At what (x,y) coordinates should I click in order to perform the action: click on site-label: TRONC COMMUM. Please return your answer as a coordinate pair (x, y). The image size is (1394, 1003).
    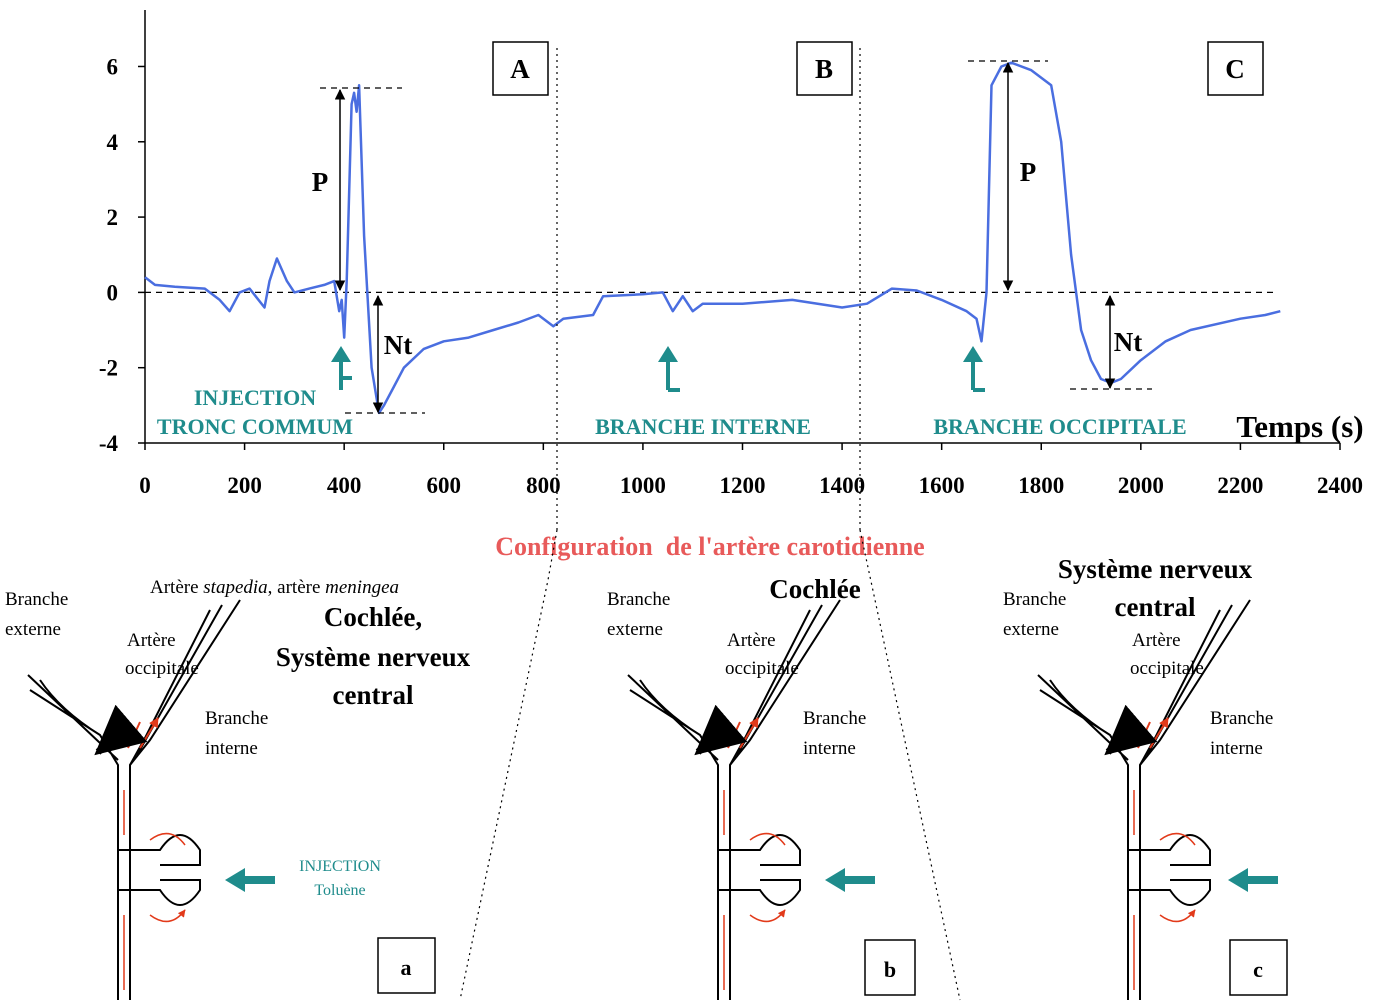
    Looking at the image, I should click on (255, 426).